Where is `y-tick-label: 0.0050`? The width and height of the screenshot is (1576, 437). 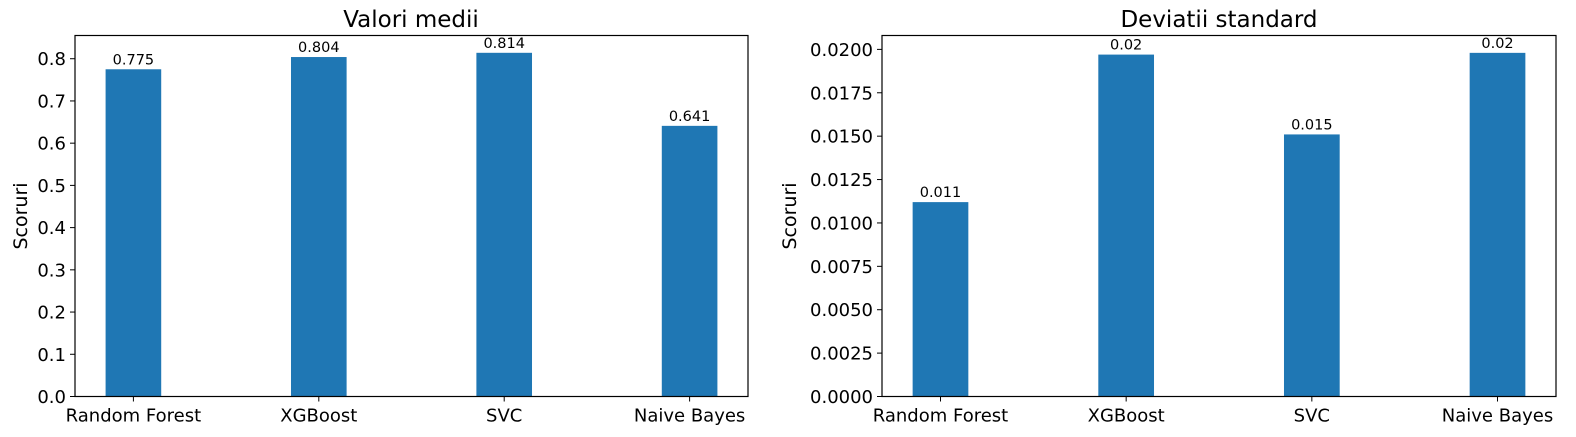
y-tick-label: 0.0050 is located at coordinates (841, 310).